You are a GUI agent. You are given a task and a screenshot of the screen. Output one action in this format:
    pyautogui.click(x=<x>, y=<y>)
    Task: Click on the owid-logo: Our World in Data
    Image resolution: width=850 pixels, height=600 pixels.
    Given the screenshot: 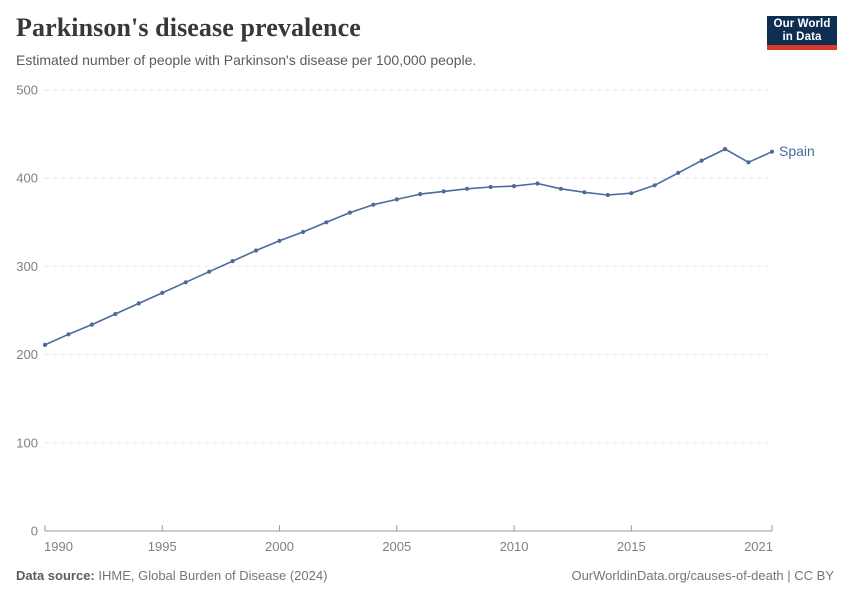 What is the action you would take?
    pyautogui.click(x=802, y=33)
    